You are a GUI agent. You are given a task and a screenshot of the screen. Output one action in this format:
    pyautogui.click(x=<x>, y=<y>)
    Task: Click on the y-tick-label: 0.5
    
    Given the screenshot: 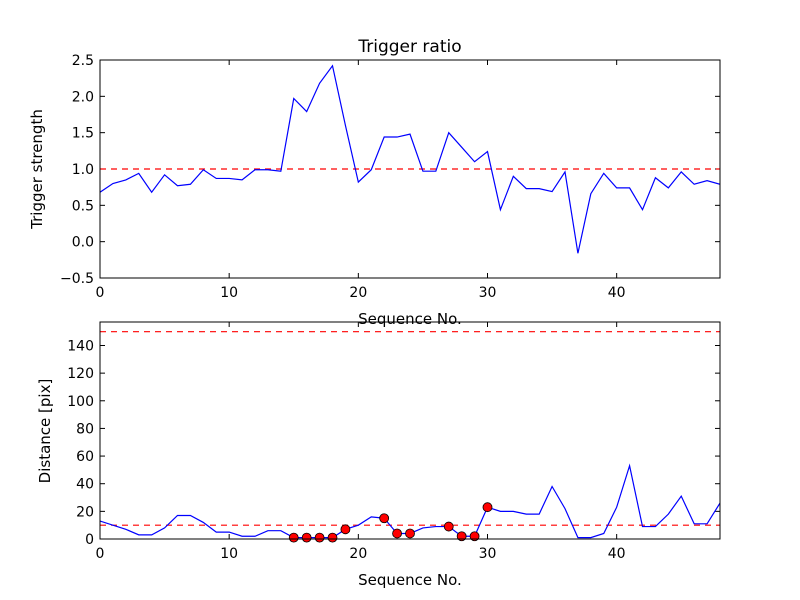 What is the action you would take?
    pyautogui.click(x=83, y=206)
    